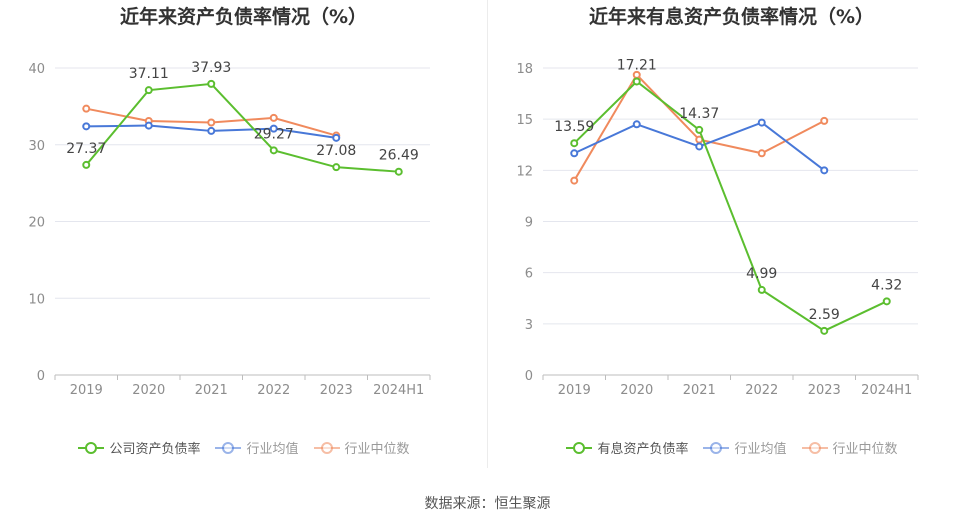 The height and width of the screenshot is (525, 975). Describe the element at coordinates (36, 223) in the screenshot. I see `y-tick-label: 20` at that location.